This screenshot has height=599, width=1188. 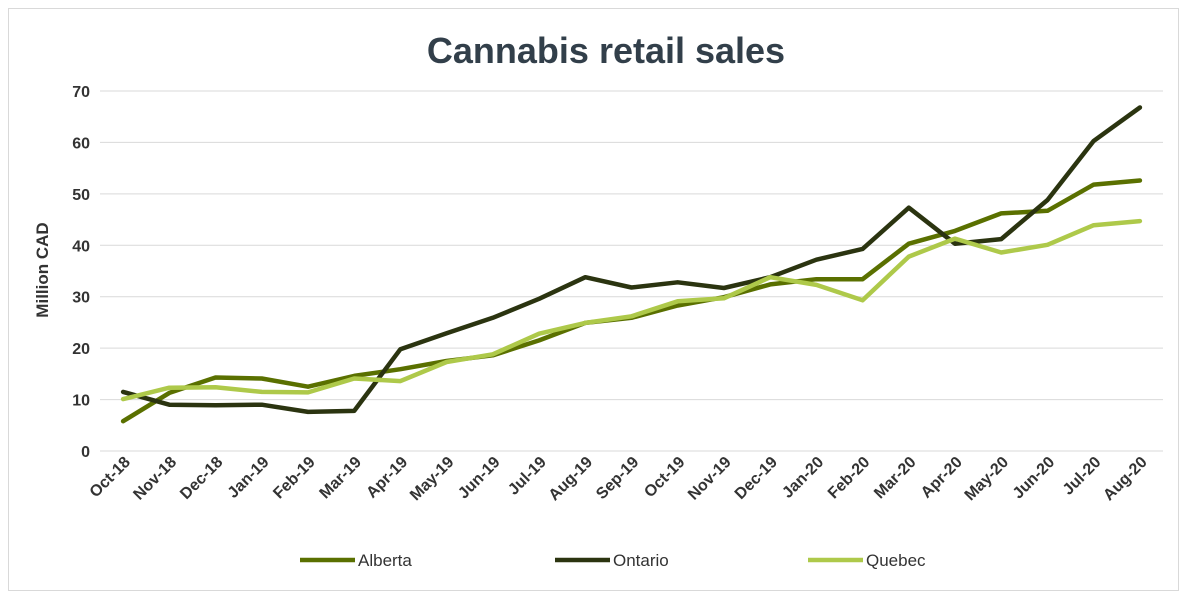 I want to click on x-tick-label: Jul-19, so click(x=527, y=476).